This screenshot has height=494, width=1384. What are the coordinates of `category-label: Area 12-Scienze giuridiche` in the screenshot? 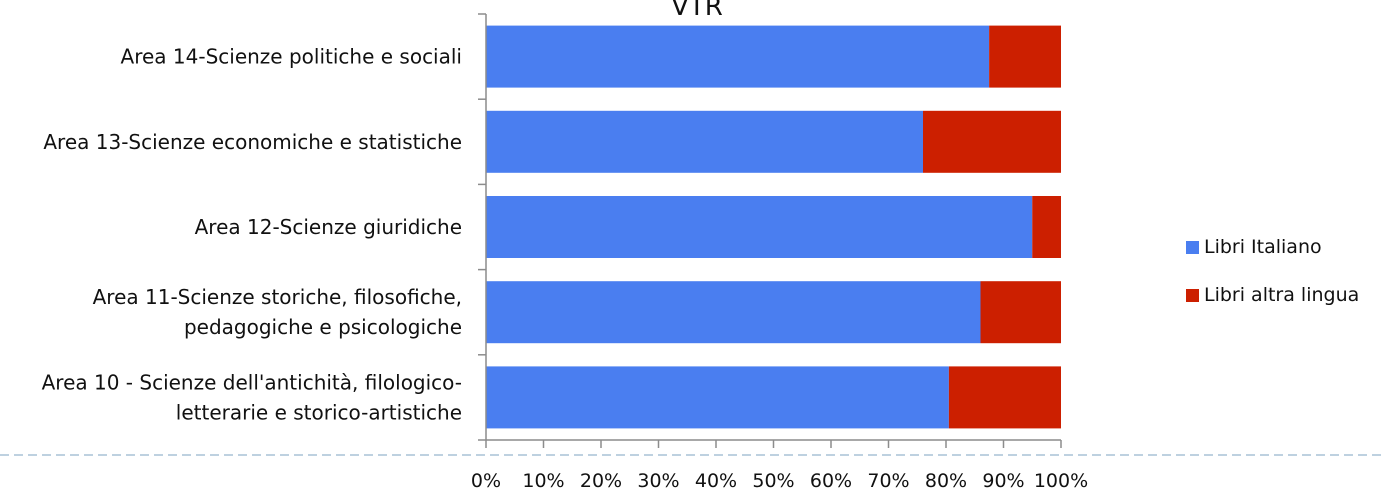 It's located at (328, 227).